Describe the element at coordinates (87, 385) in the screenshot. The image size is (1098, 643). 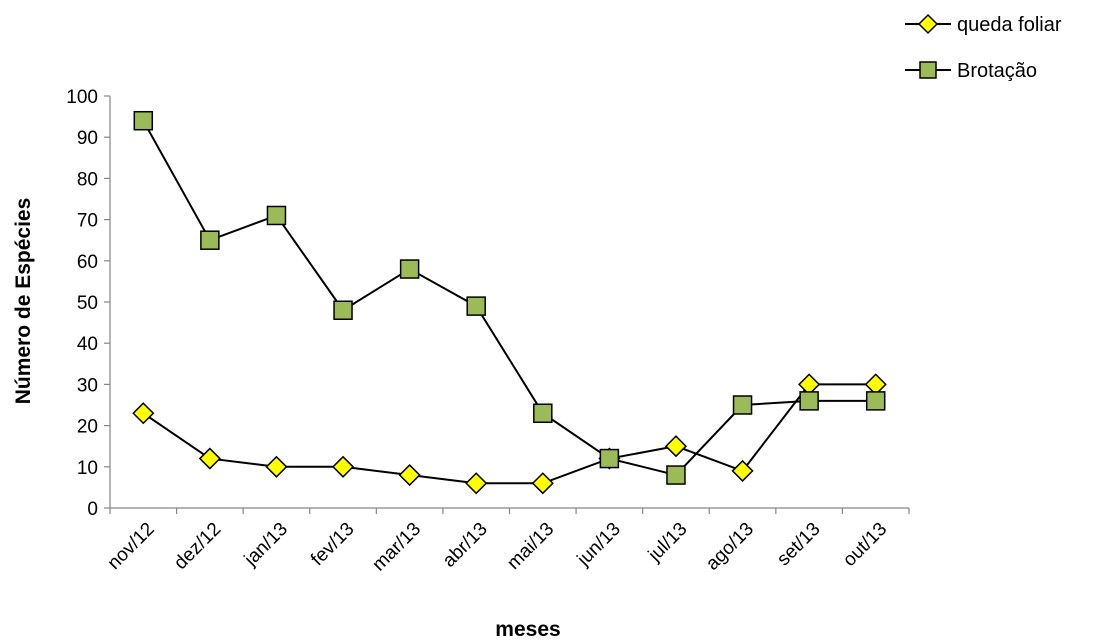
I see `y-tick-label: 30` at that location.